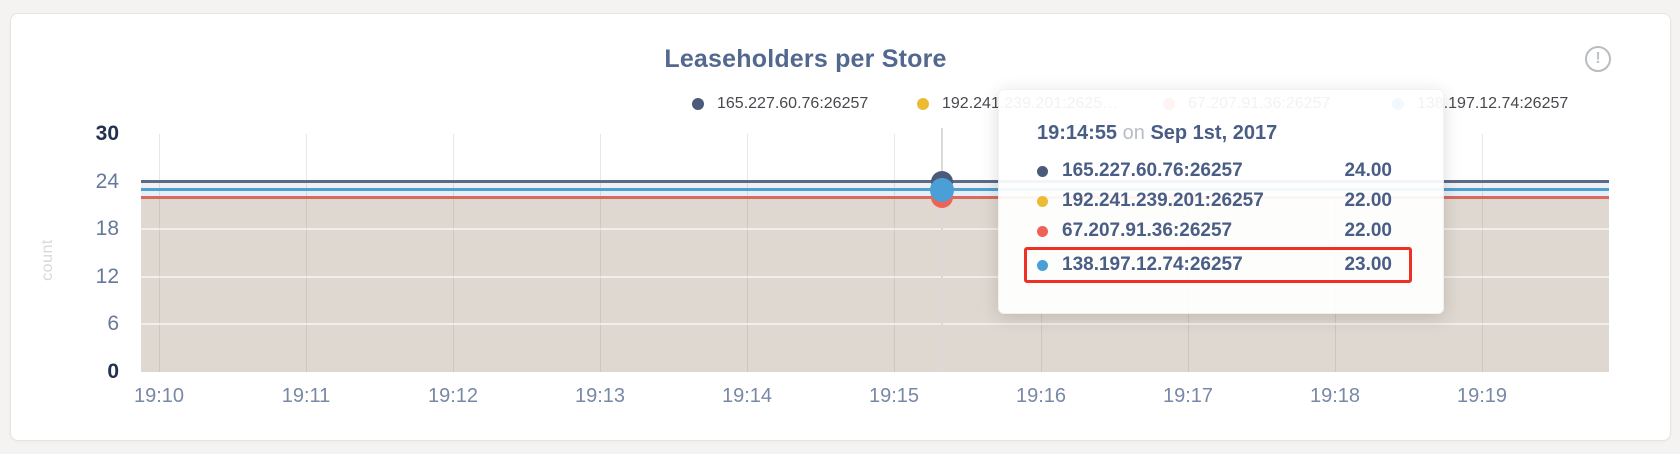 Image resolution: width=1680 pixels, height=454 pixels. What do you see at coordinates (1335, 396) in the screenshot?
I see `x-axis-tick: 19:18` at bounding box center [1335, 396].